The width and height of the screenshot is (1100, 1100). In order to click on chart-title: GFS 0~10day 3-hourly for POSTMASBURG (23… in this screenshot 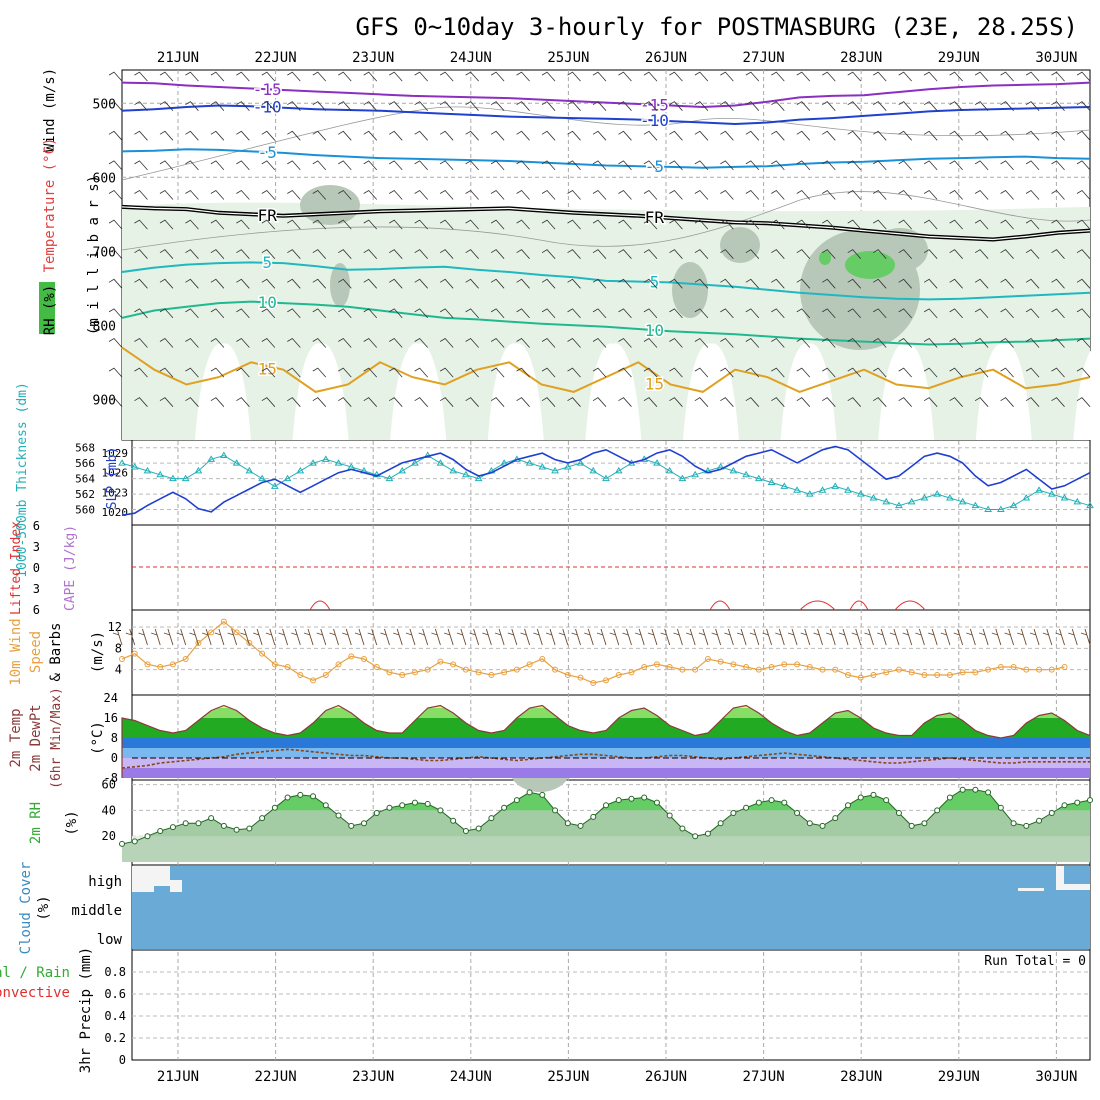, I will do `click(717, 27)`.